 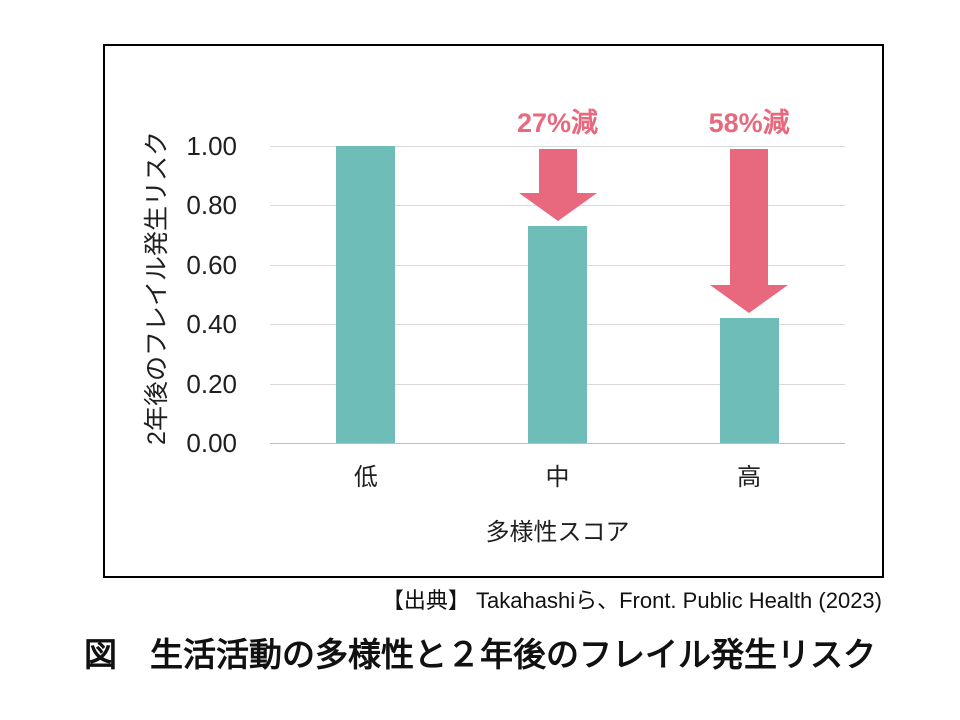 I want to click on x-category-label: 低, so click(x=365, y=477).